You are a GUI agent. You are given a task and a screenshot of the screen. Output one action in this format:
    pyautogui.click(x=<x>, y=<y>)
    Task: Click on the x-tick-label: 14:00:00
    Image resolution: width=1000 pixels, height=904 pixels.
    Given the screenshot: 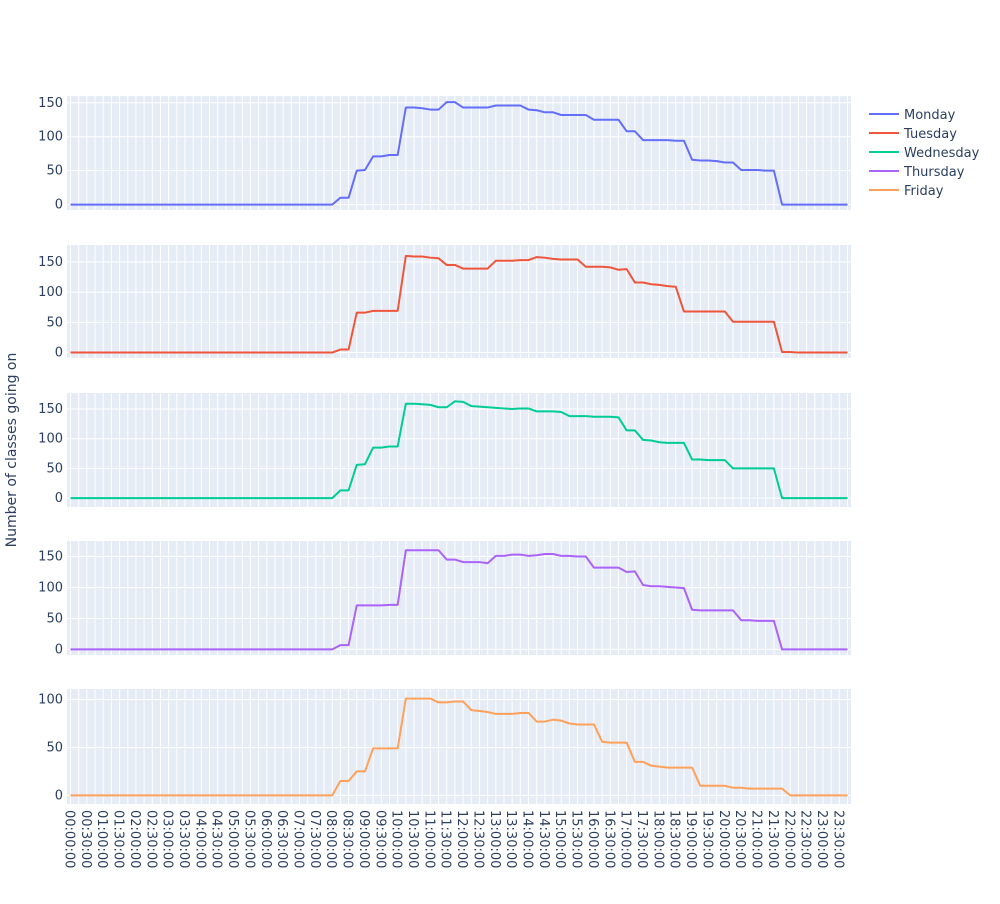 What is the action you would take?
    pyautogui.click(x=527, y=839)
    